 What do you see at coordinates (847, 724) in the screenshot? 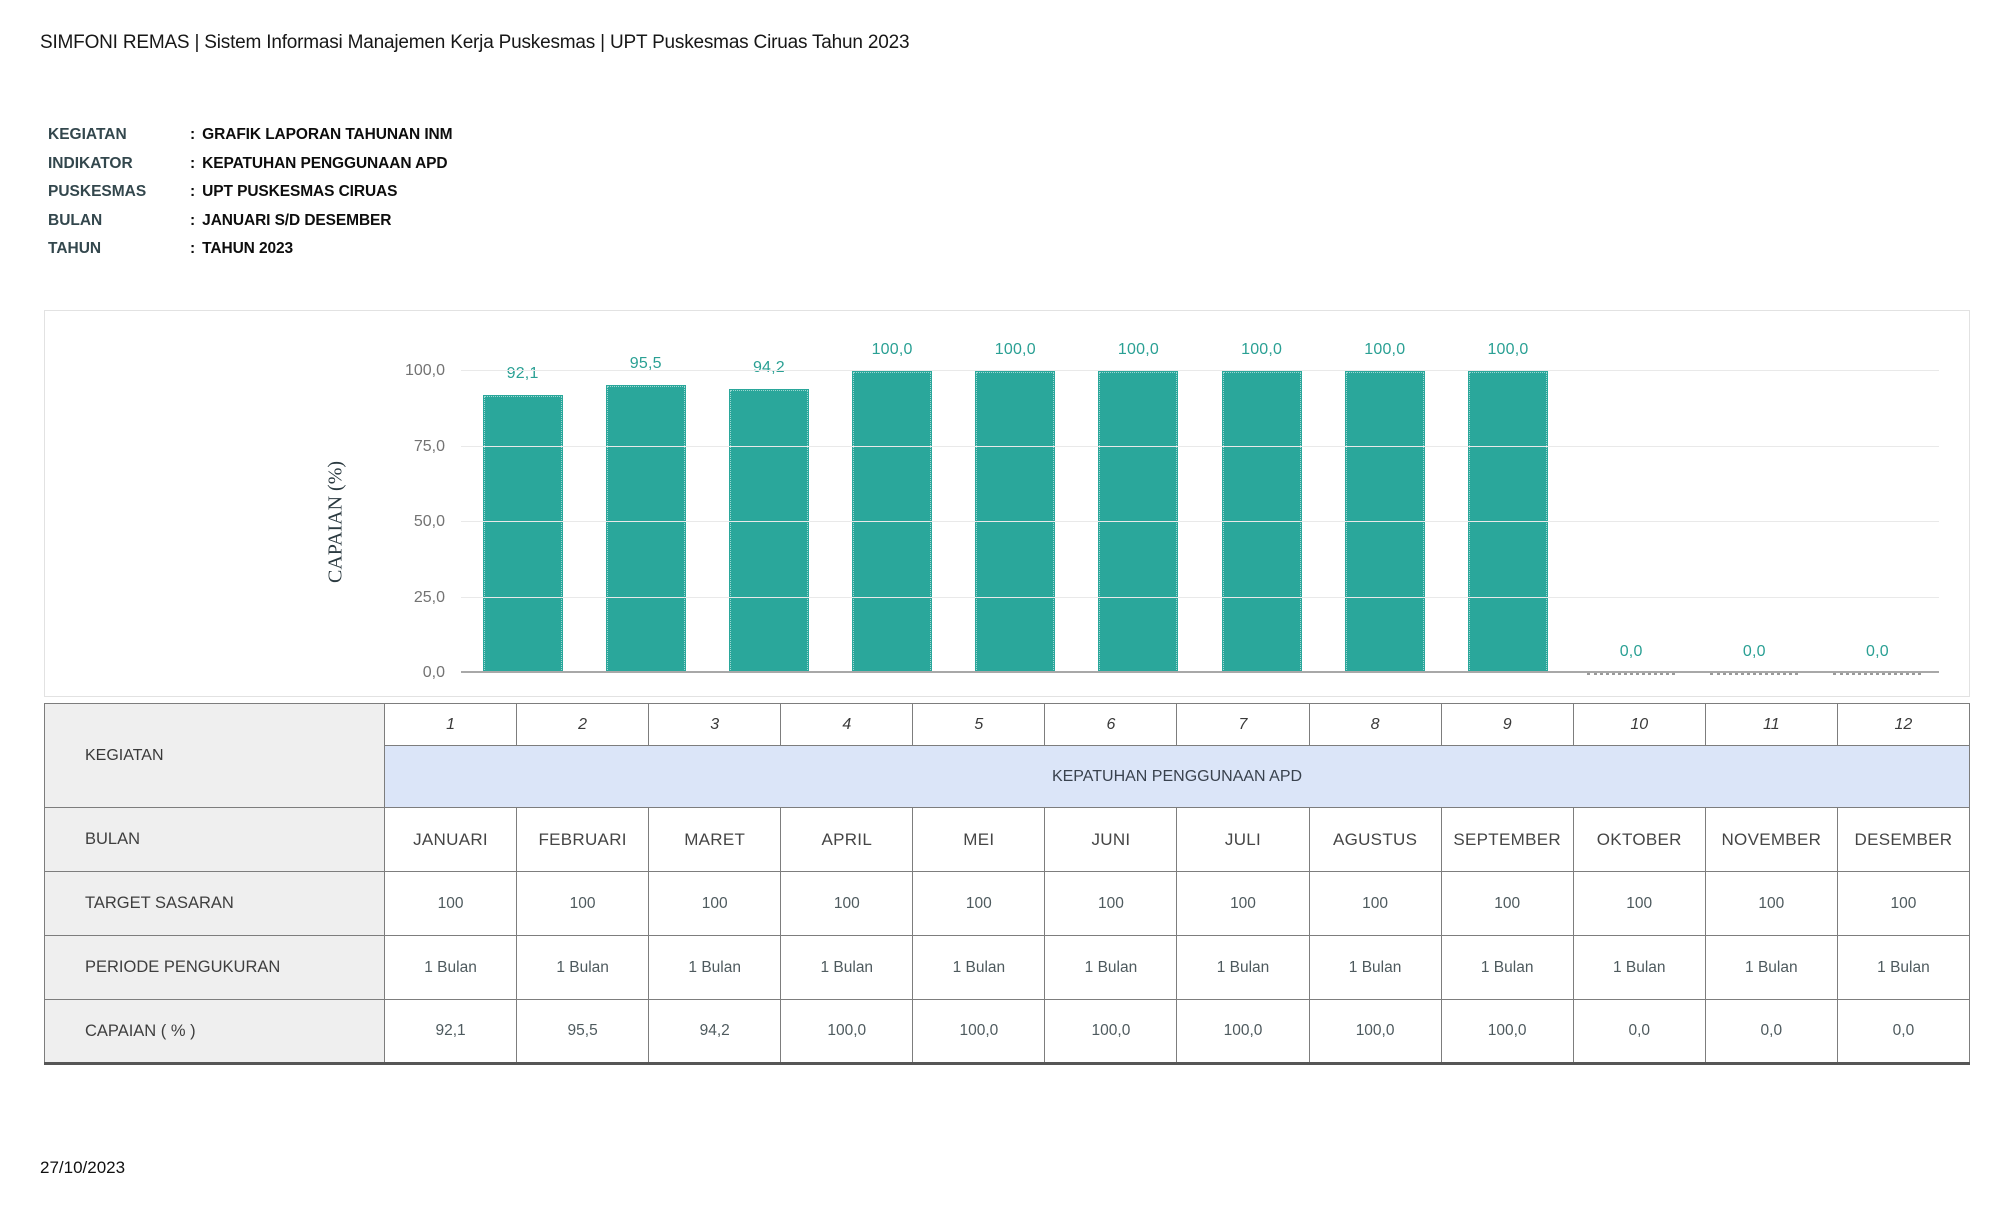
I see `month-number-cell: 4` at bounding box center [847, 724].